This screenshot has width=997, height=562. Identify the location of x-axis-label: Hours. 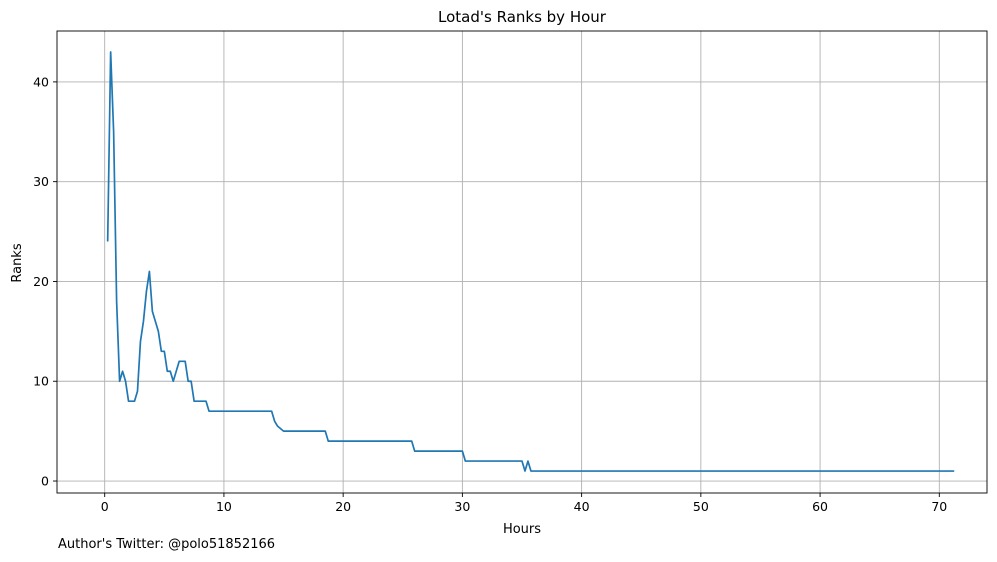
(522, 529).